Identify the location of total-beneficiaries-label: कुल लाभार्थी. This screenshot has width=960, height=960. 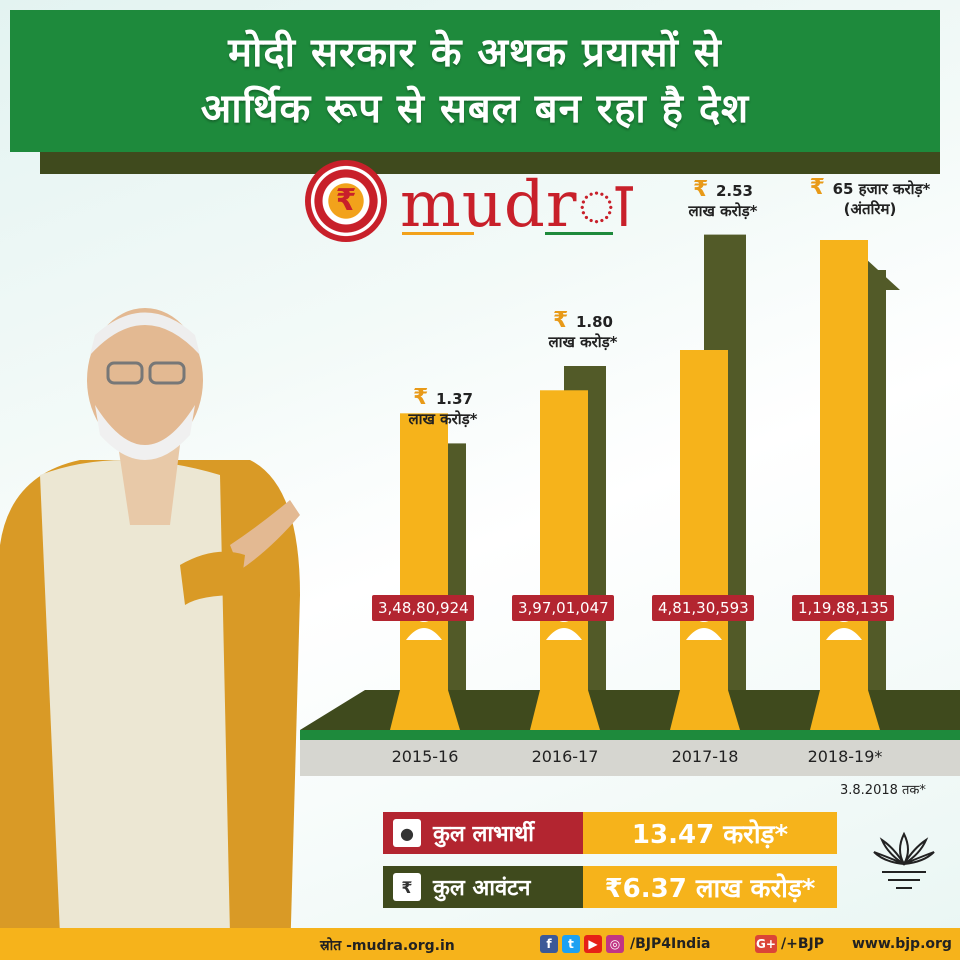
(484, 834).